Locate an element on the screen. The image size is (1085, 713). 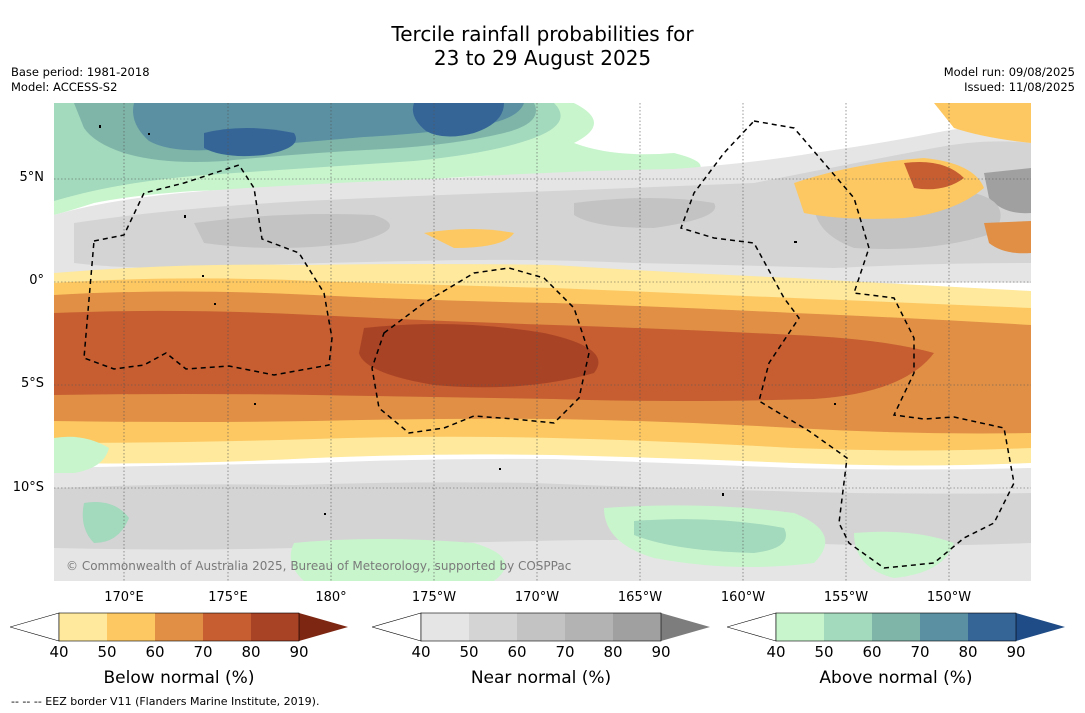
cbar-above-arrow-low is located at coordinates (751, 627).